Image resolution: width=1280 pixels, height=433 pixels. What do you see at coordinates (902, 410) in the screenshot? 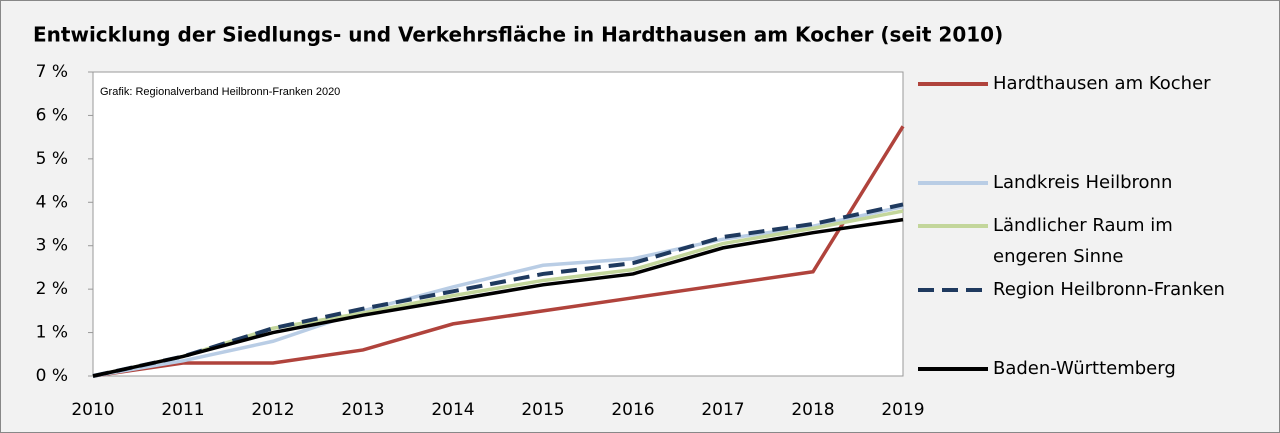
I see `x-tick-label: 2019` at bounding box center [902, 410].